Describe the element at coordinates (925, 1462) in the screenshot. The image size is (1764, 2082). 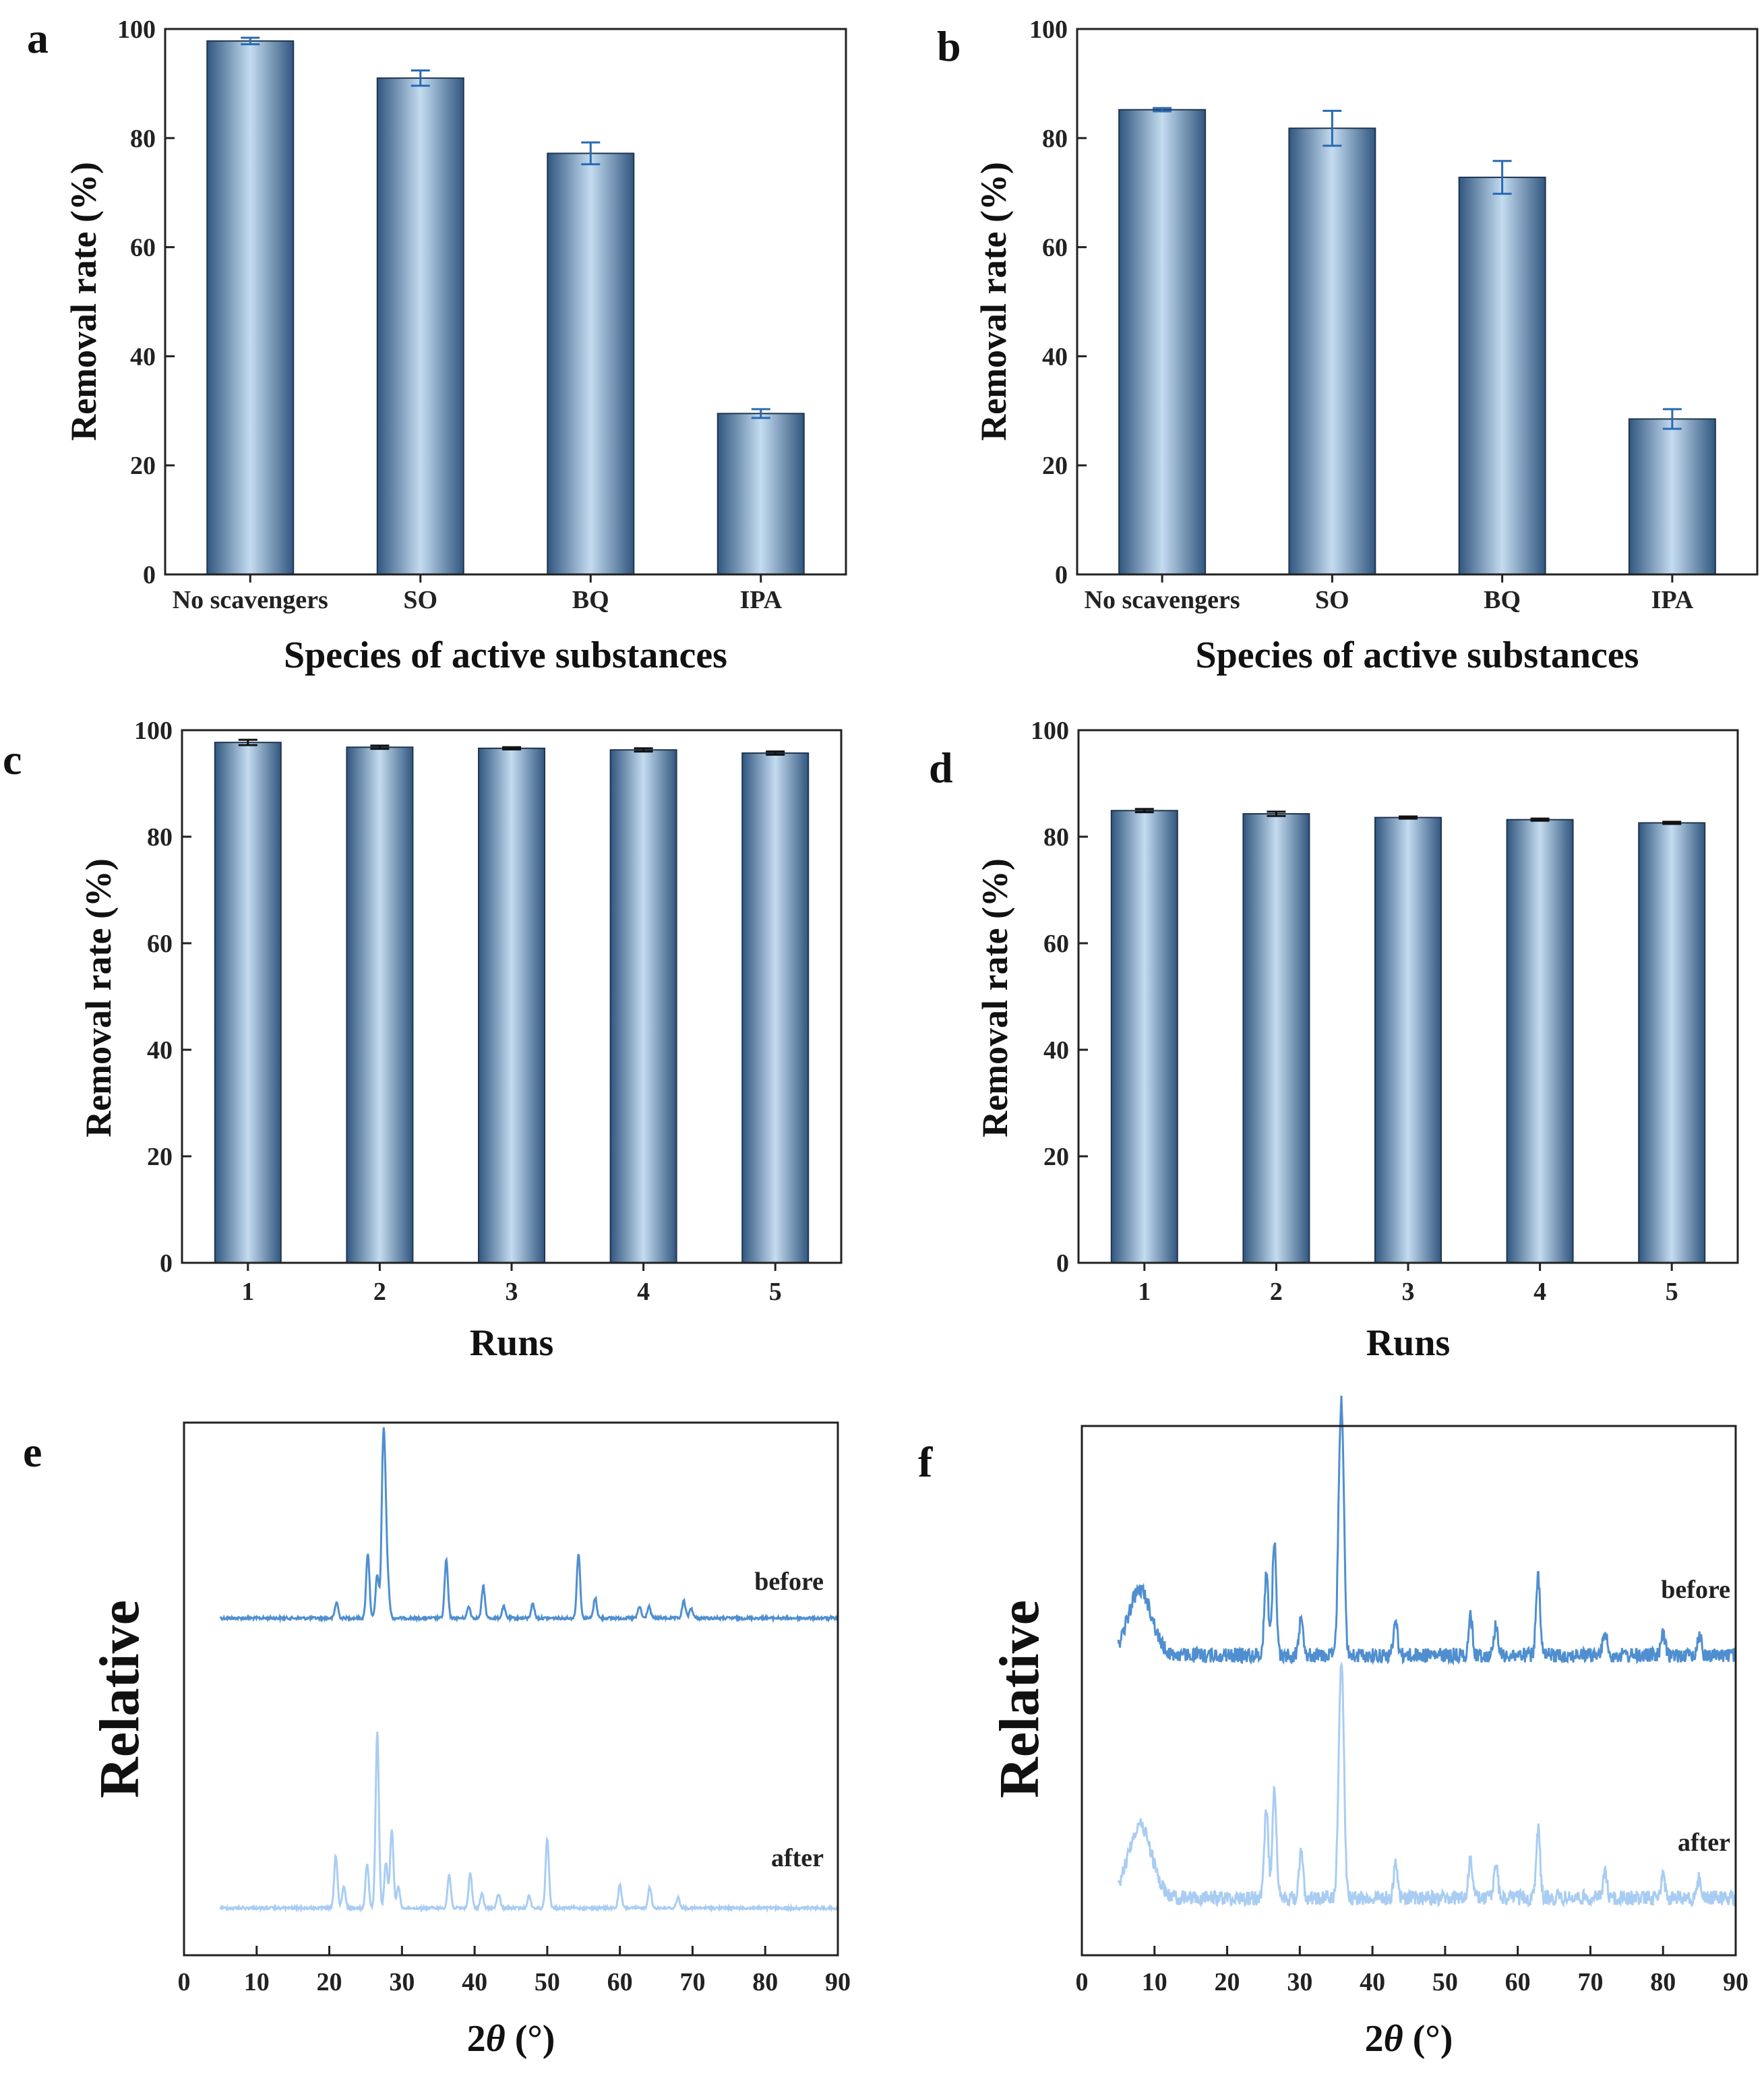
I see `panel-label-f: f` at that location.